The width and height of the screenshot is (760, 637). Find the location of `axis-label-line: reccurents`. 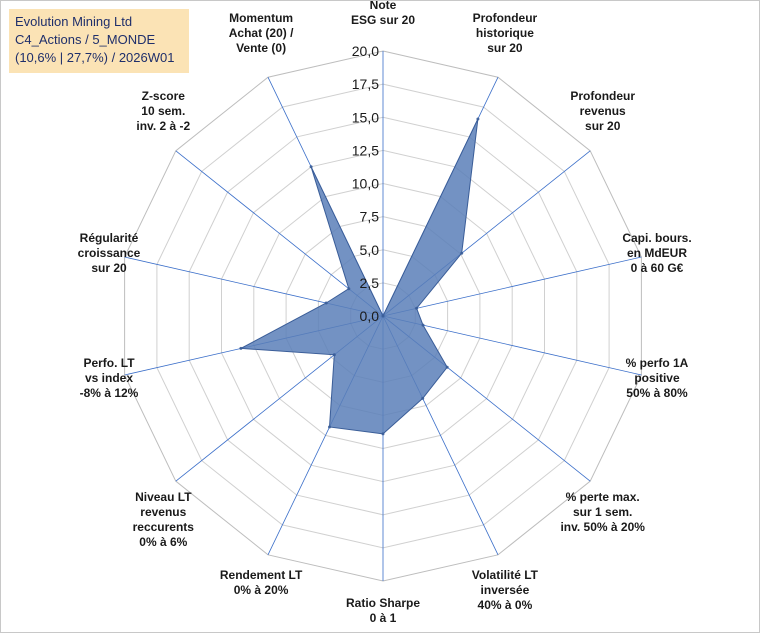

axis-label-line: reccurents is located at coordinates (164, 527).